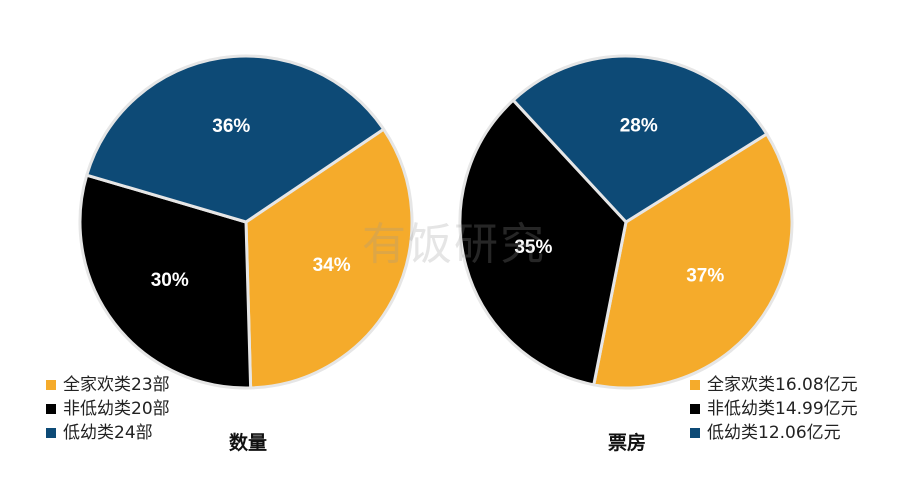 This screenshot has width=900, height=500. Describe the element at coordinates (705, 276) in the screenshot. I see `pie-slice-label: 37%` at that location.